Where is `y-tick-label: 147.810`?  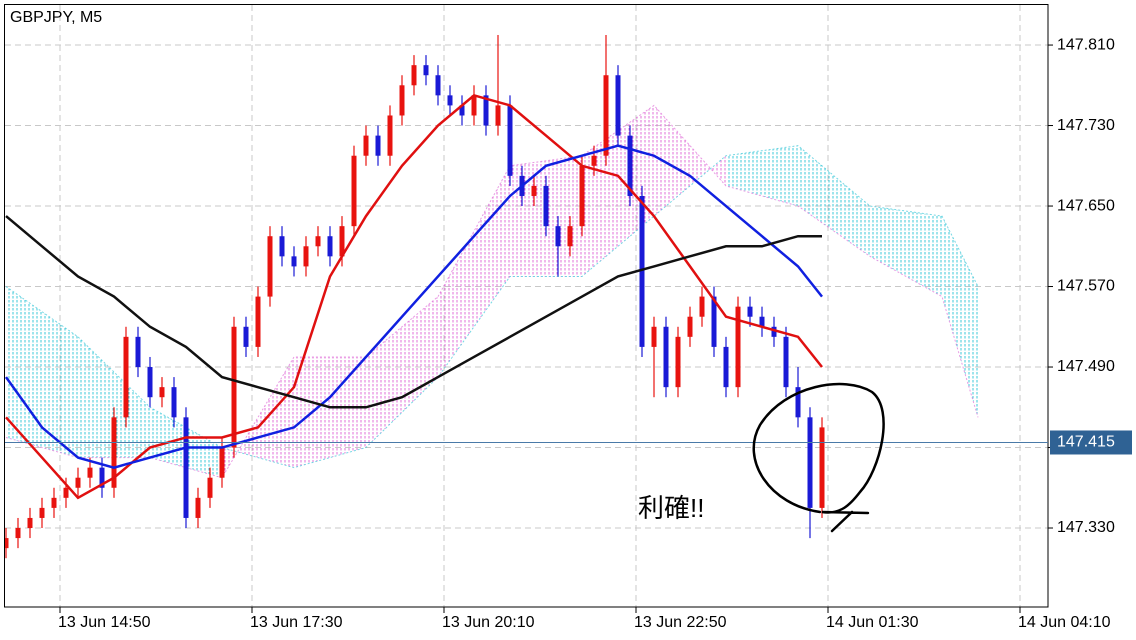
y-tick-label: 147.810 is located at coordinates (1086, 44).